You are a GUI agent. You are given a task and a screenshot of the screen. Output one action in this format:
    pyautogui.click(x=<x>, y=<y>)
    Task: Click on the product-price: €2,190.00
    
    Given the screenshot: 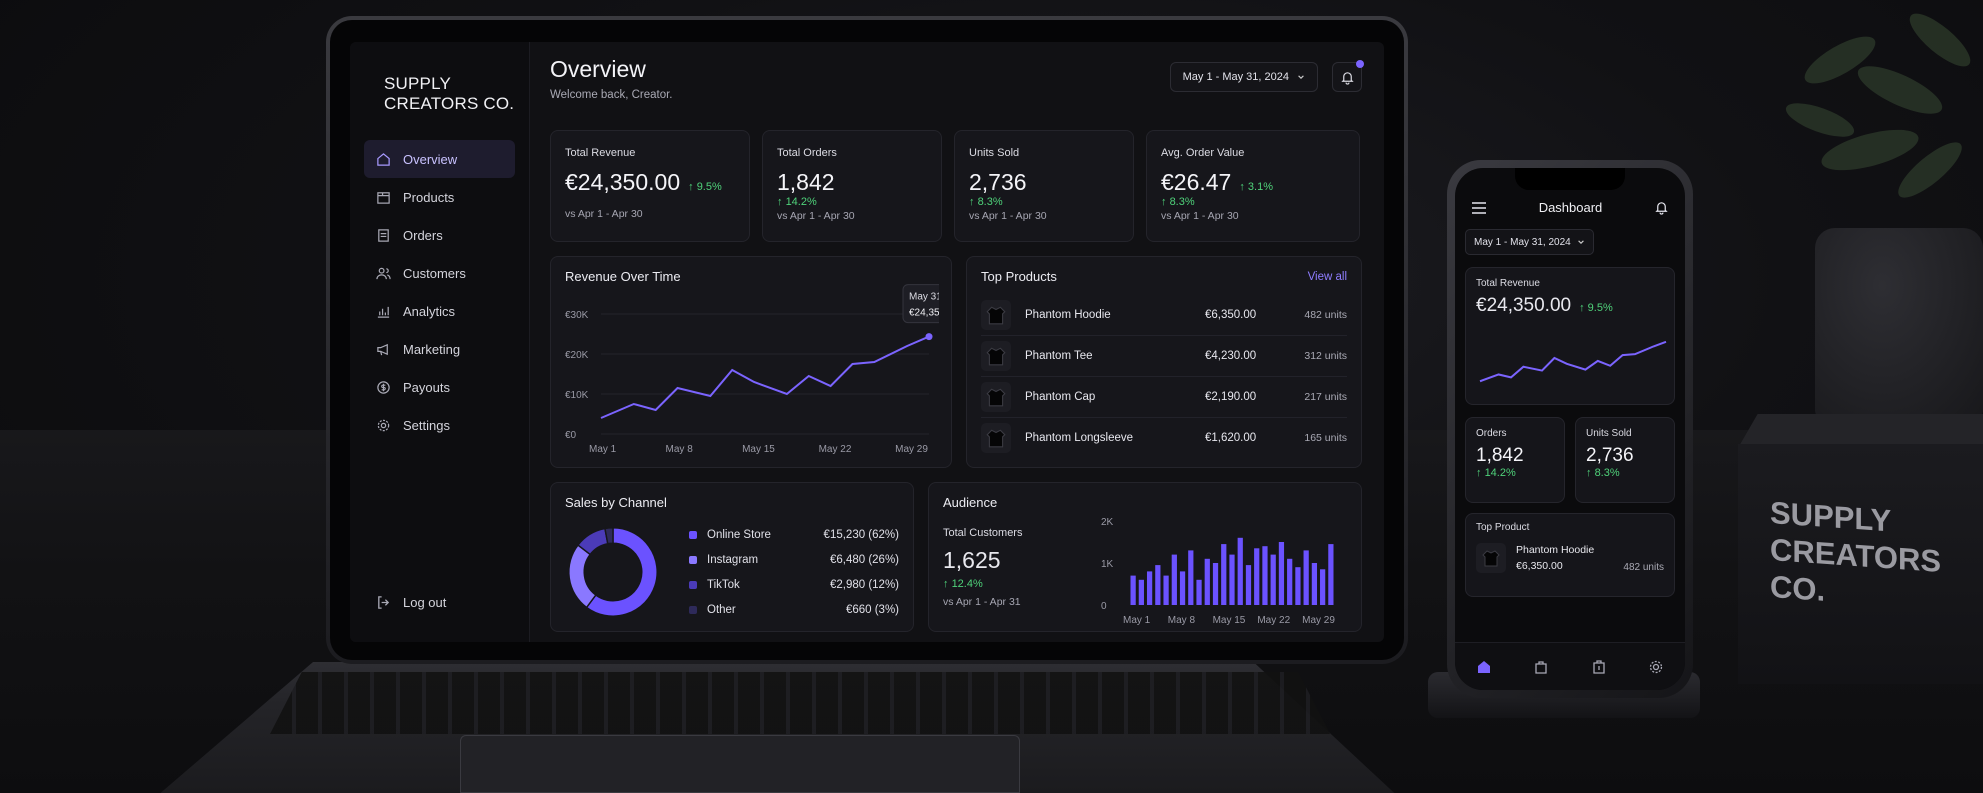 What is the action you would take?
    pyautogui.click(x=1231, y=397)
    